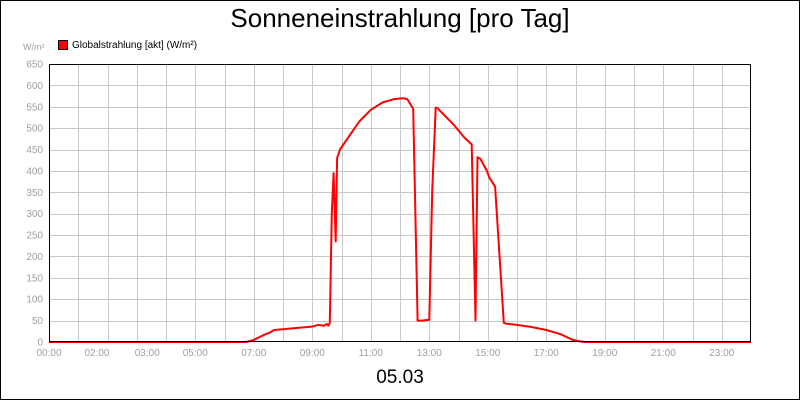 The height and width of the screenshot is (400, 800). What do you see at coordinates (38, 321) in the screenshot?
I see `y-tick-label: 50` at bounding box center [38, 321].